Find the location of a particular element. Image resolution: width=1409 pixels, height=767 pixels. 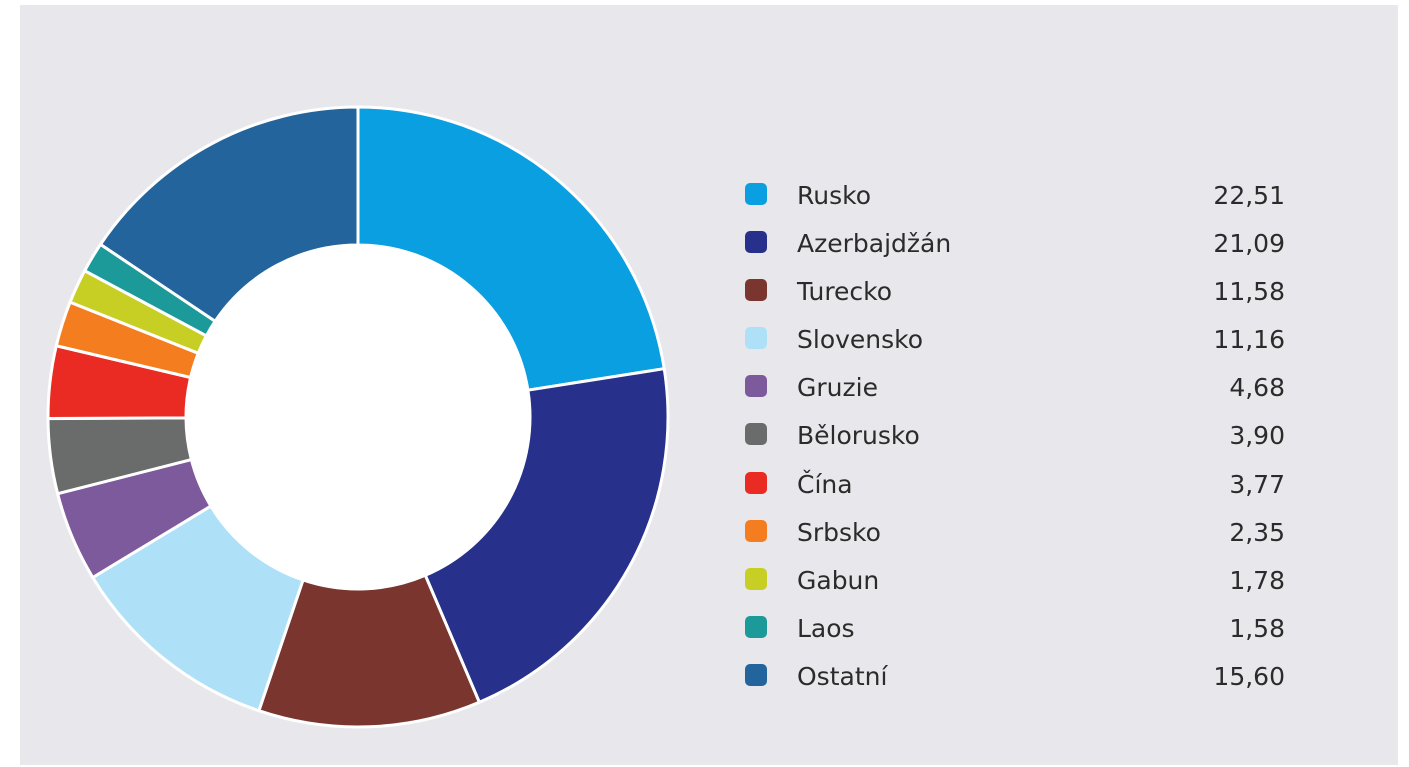

donut-hole is located at coordinates (358, 417).